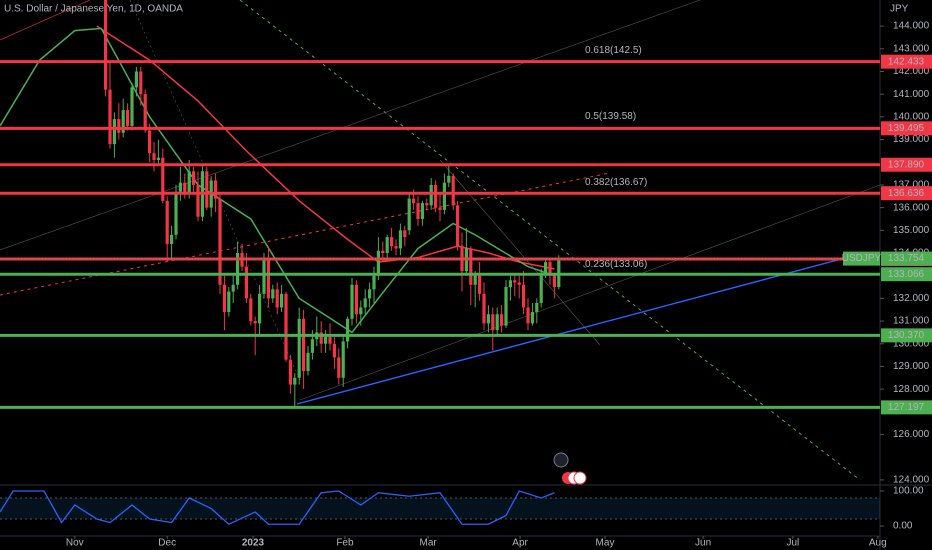  I want to click on y-tick-label: 144.000, so click(911, 26).